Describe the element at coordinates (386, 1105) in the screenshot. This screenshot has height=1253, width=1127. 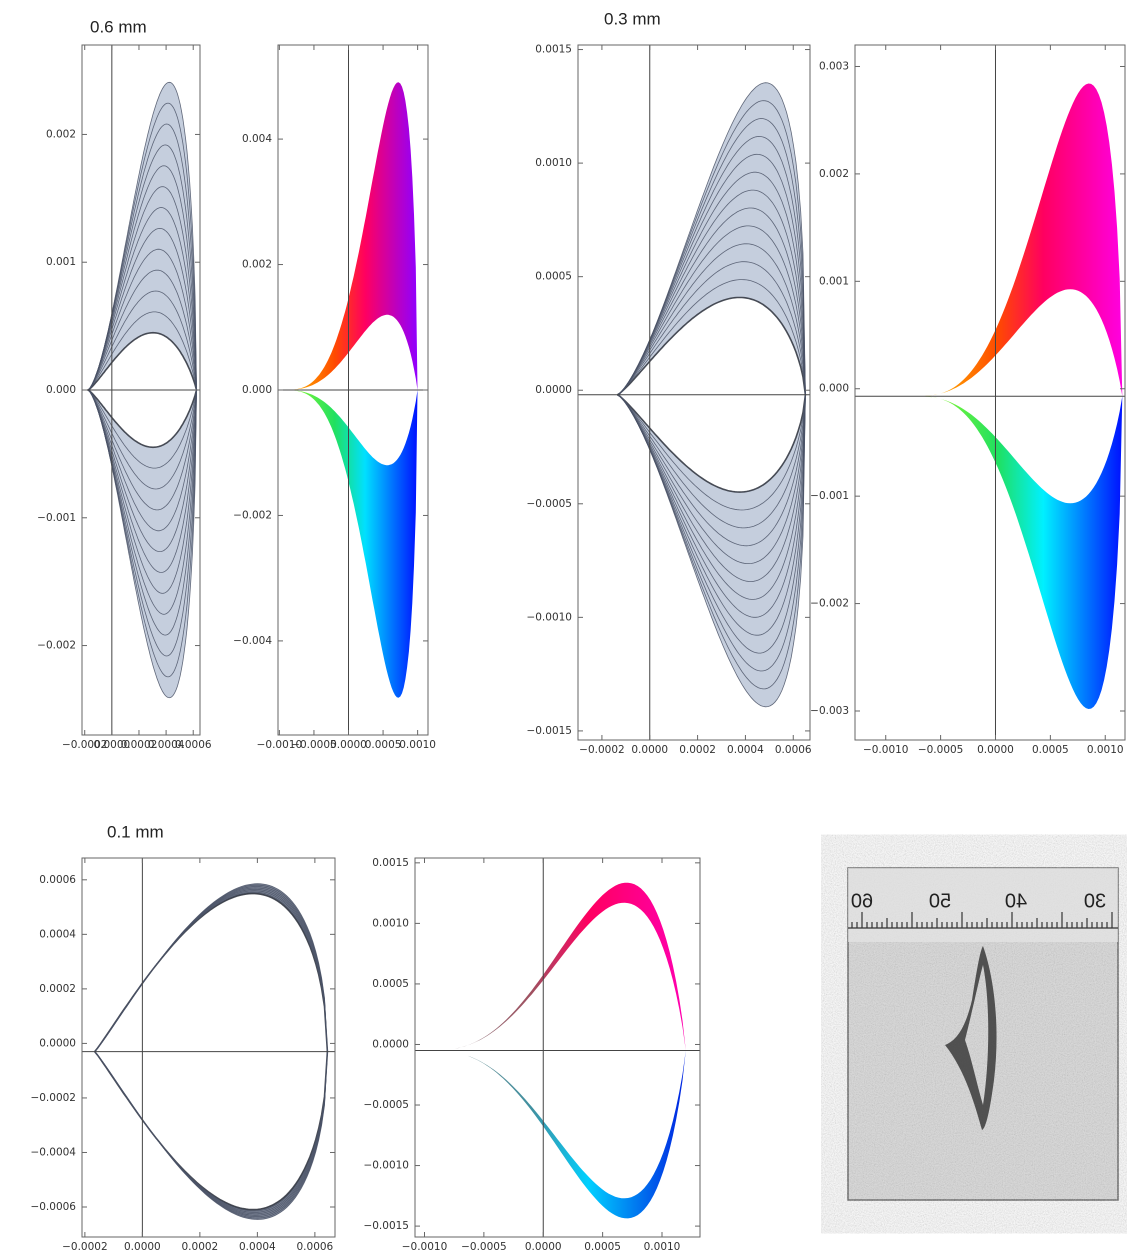
I see `y-tick-label: −0.0005` at that location.